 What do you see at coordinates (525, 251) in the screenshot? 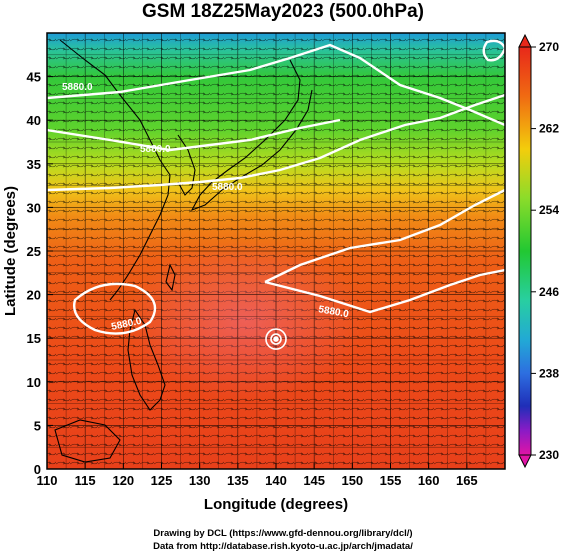
I see `colorbar-body` at bounding box center [525, 251].